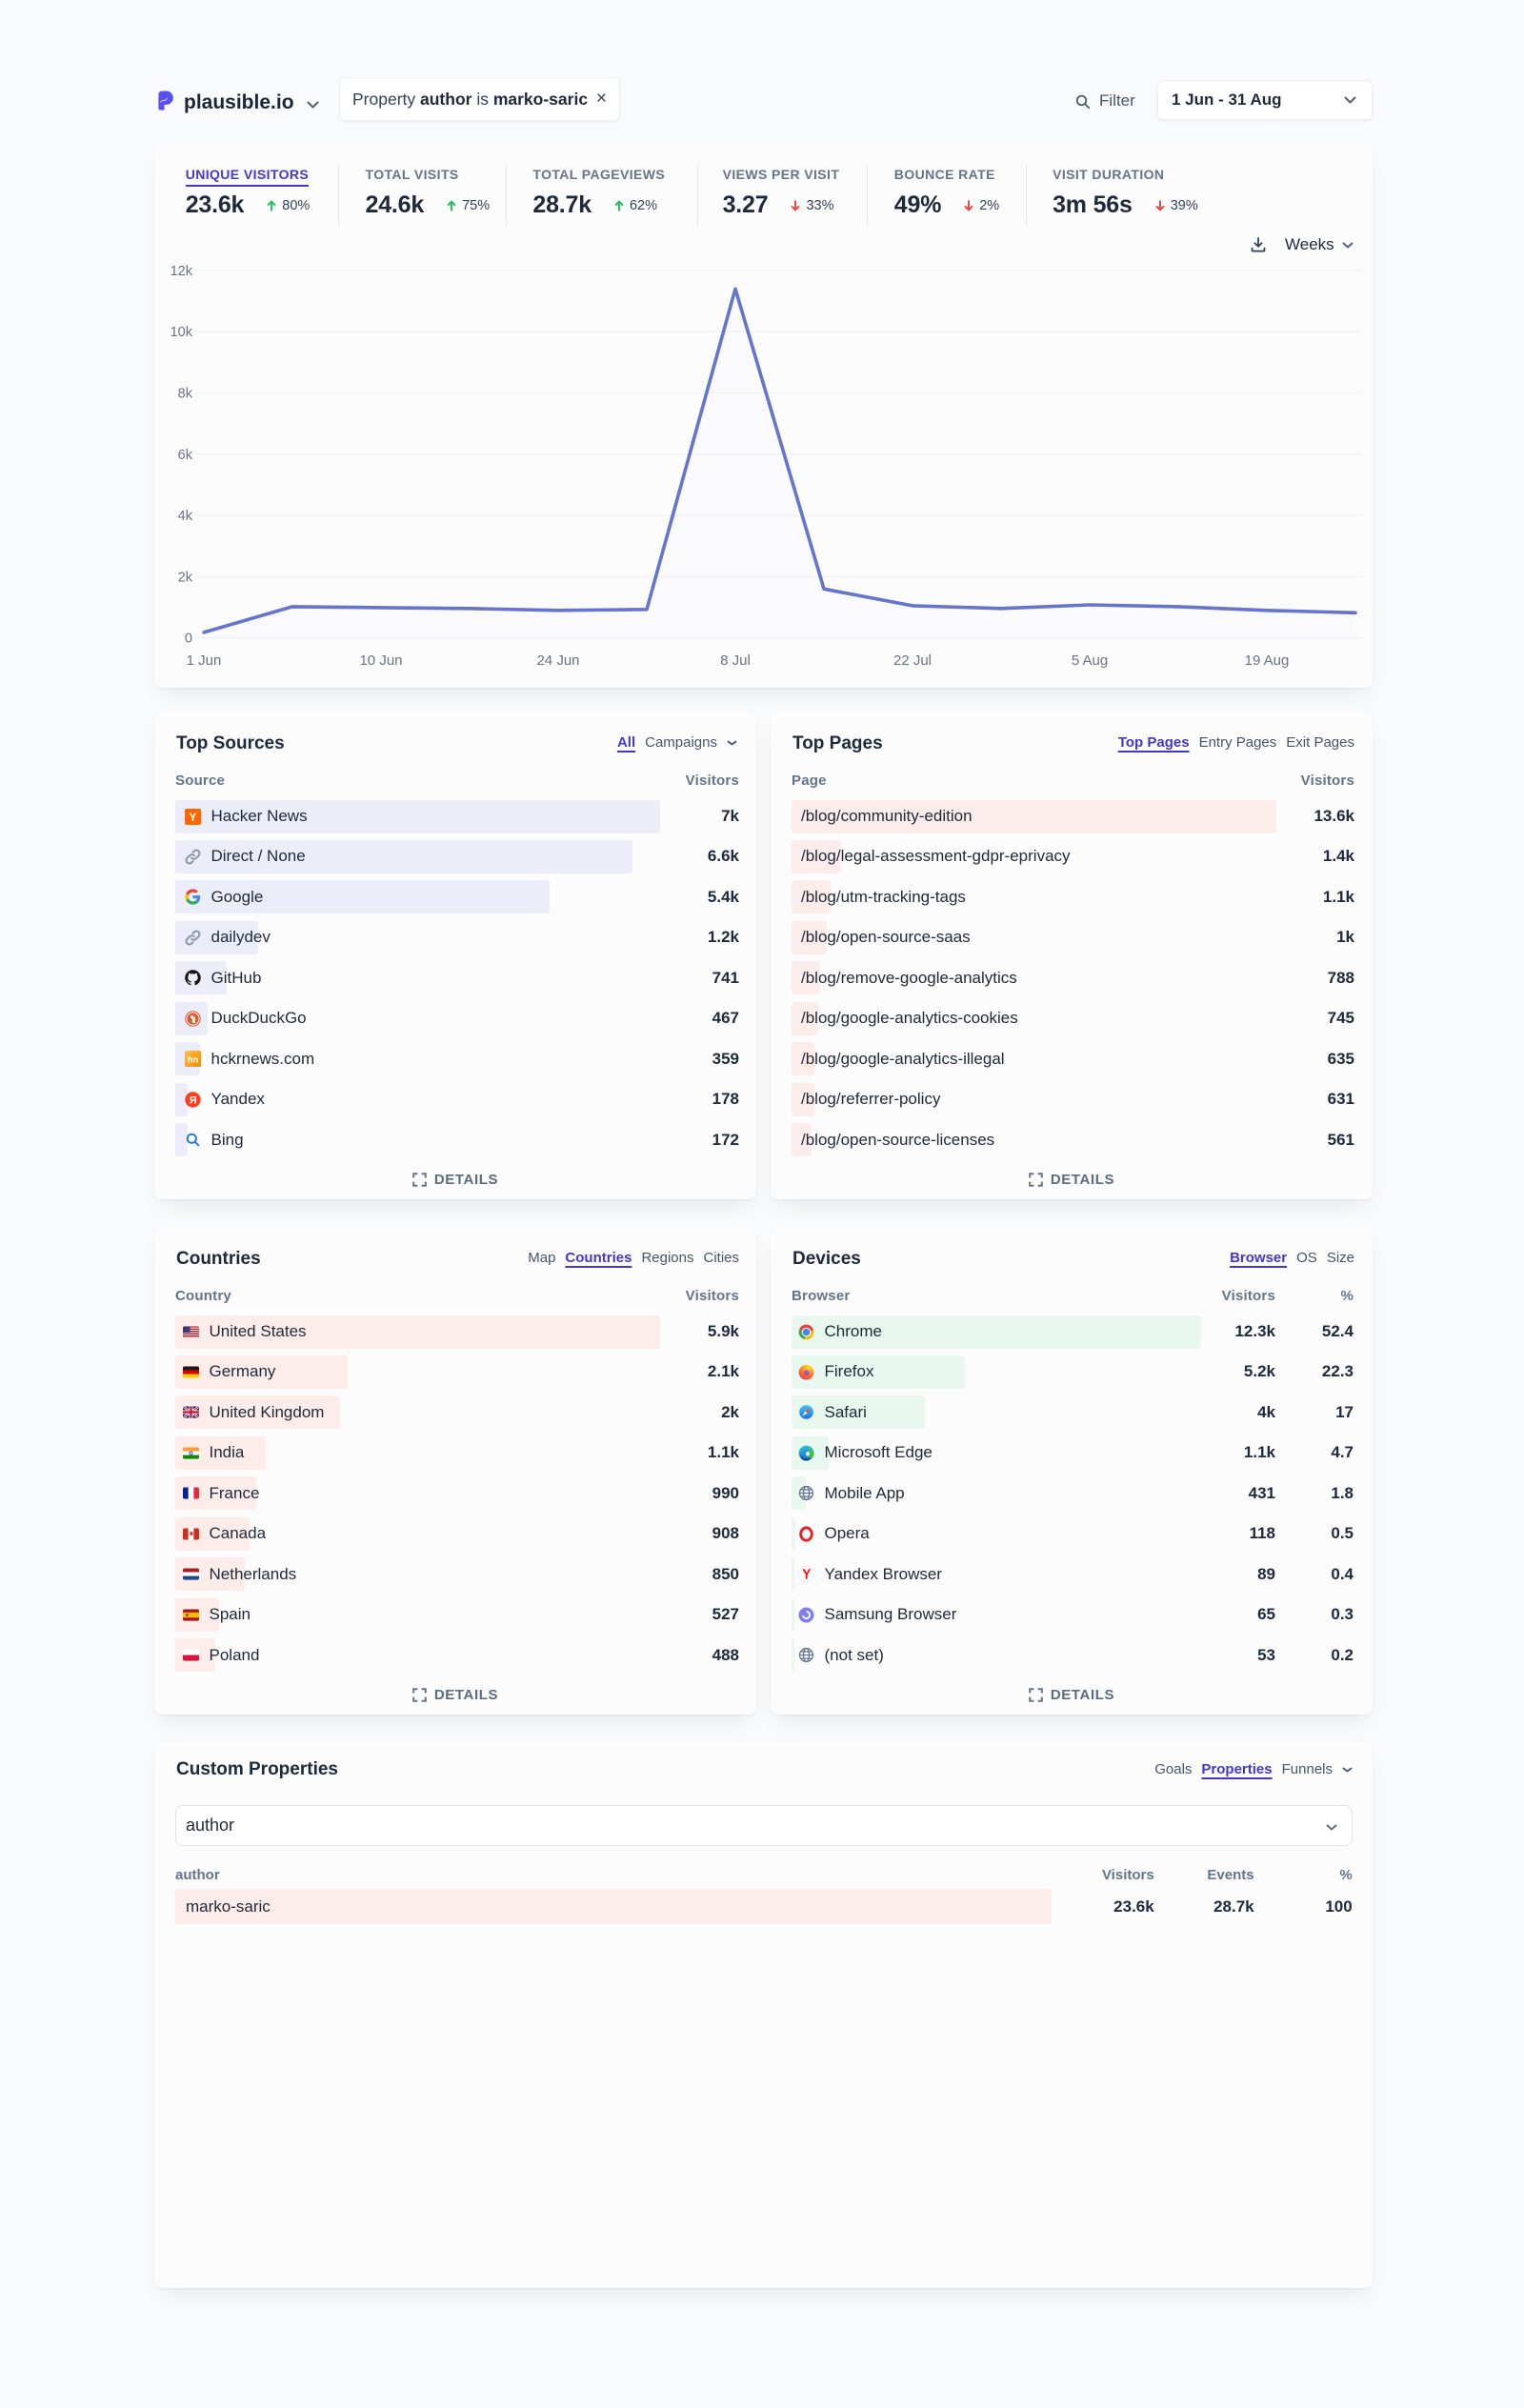 This screenshot has height=2408, width=1524. Describe the element at coordinates (185, 455) in the screenshot. I see `svg-text: 6k` at that location.